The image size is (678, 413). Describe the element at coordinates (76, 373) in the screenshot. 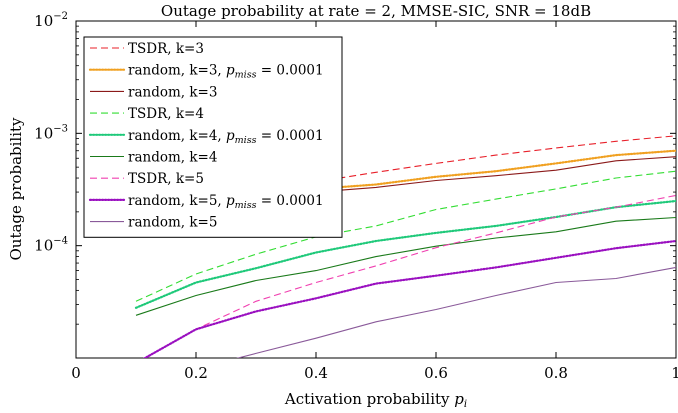

I see `x-tick-label: 0` at that location.